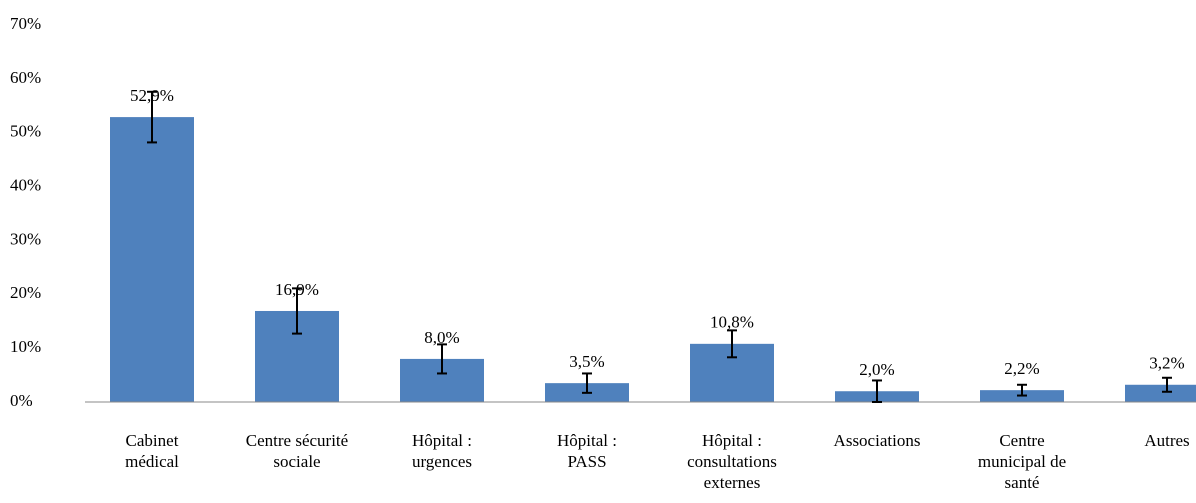  Describe the element at coordinates (876, 369) in the screenshot. I see `value-label: 2,0%` at that location.